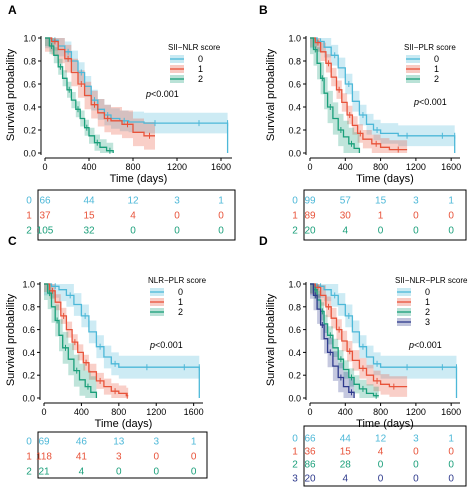 This screenshot has height=494, width=474. What do you see at coordinates (310, 231) in the screenshot?
I see `risk-table-cell: 20` at bounding box center [310, 231].